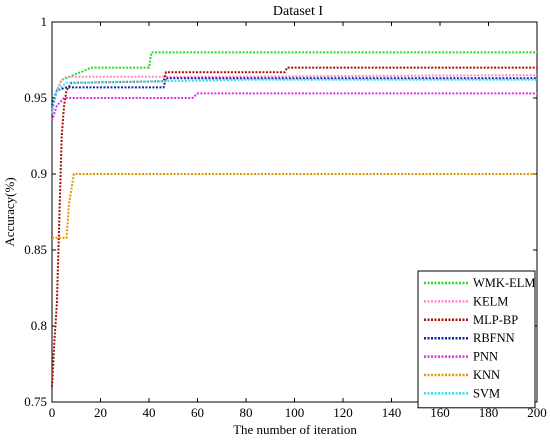 This screenshot has width=550, height=441. Describe the element at coordinates (197, 412) in the screenshot. I see `x-tick-label: 60` at that location.